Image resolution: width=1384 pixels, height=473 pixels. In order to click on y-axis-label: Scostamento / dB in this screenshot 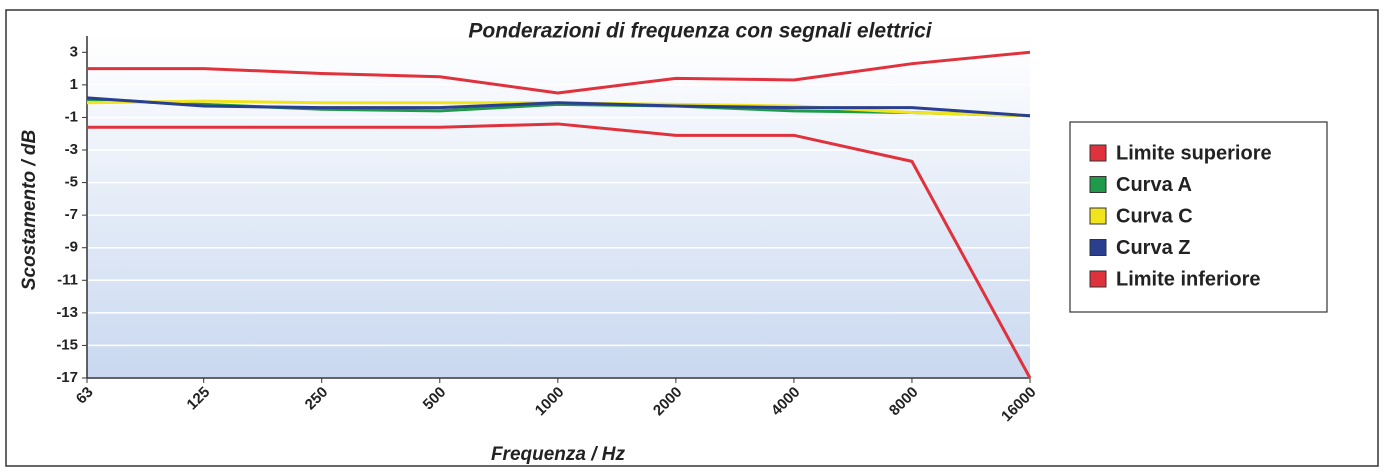, I will do `click(29, 209)`.